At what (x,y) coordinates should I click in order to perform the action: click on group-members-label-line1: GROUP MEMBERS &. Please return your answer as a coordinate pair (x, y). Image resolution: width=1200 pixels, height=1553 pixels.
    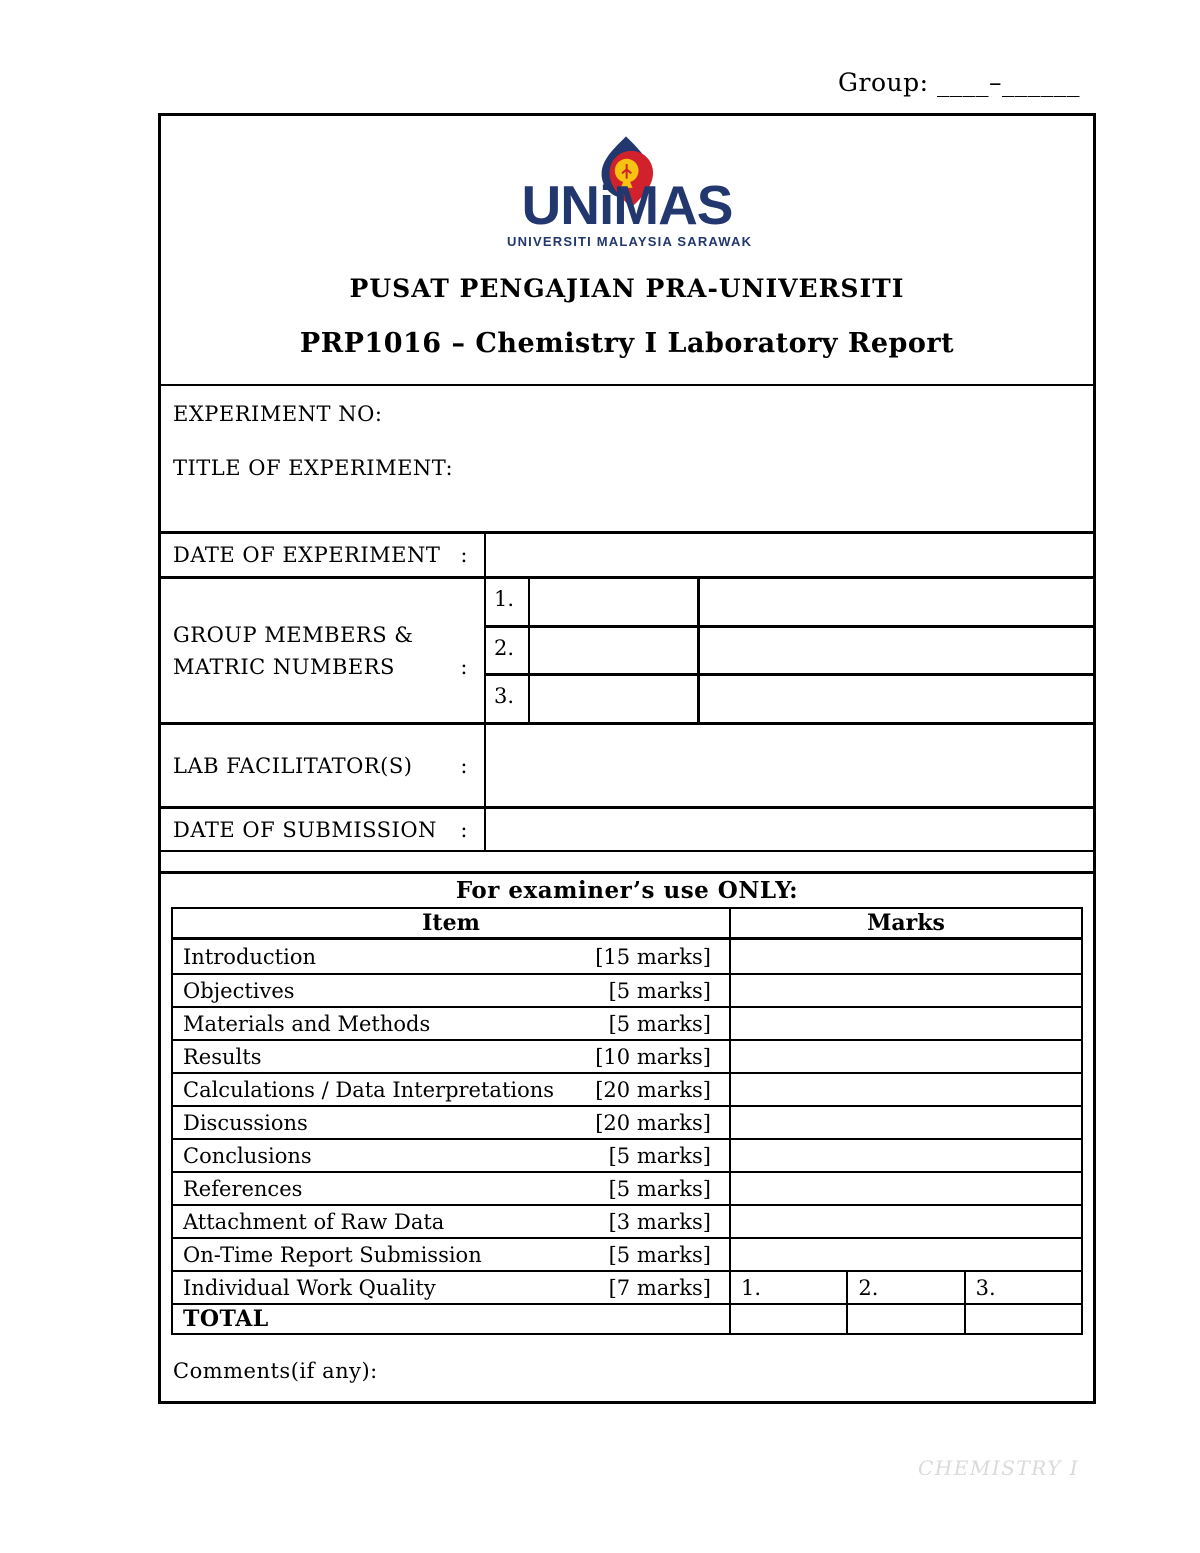
    Looking at the image, I should click on (293, 634).